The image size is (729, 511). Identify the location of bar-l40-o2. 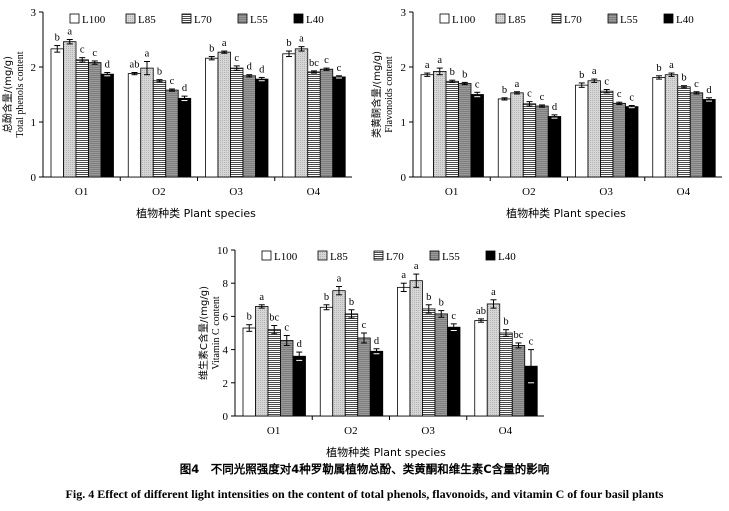
(376, 383).